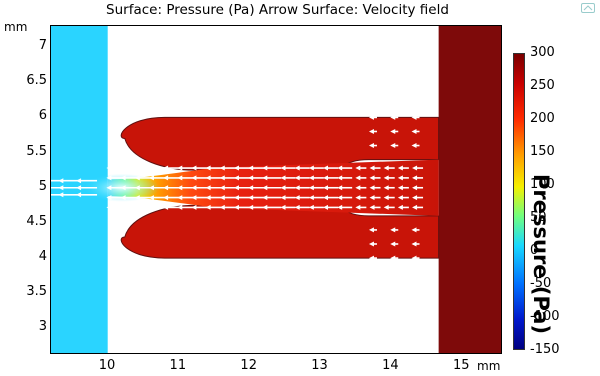 This screenshot has width=600, height=376. I want to click on colorbar-tick-label: 100, so click(542, 184).